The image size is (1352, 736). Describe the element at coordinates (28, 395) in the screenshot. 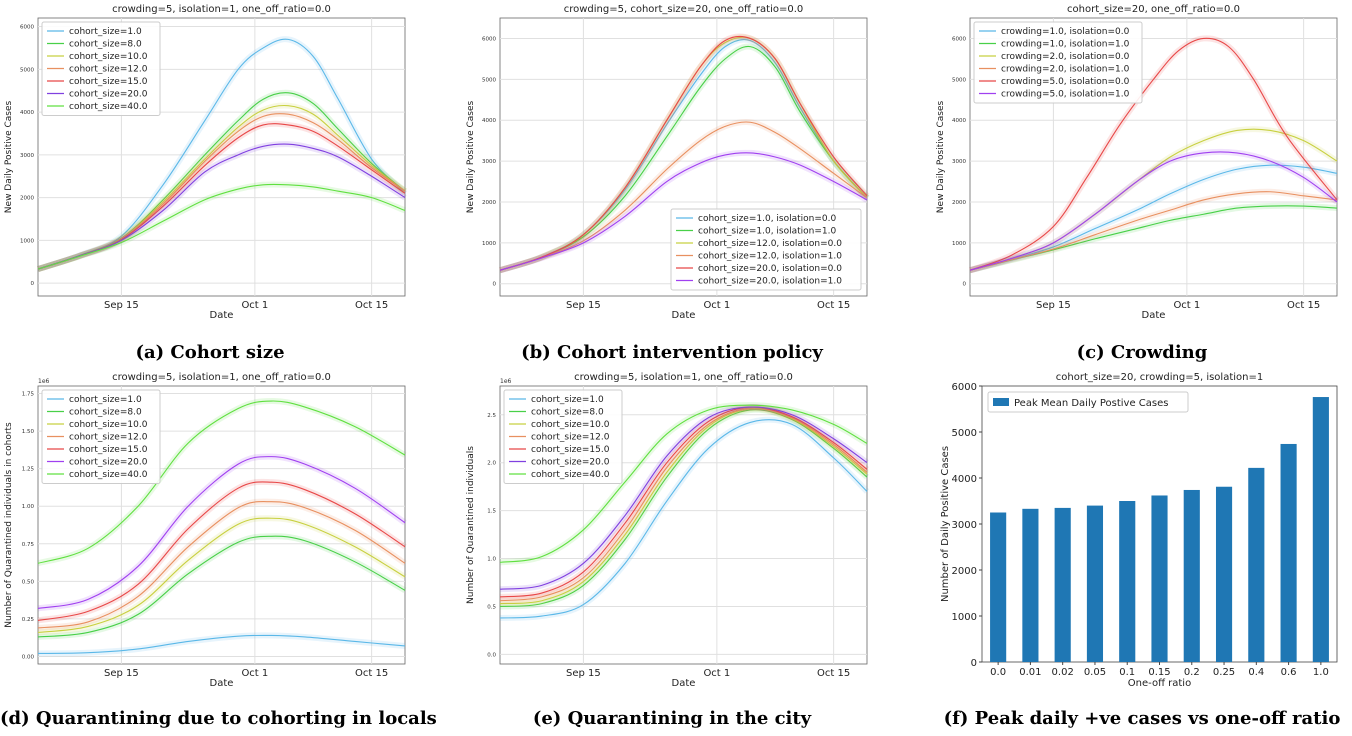

I see `y-tick-label: 1.75` at that location.